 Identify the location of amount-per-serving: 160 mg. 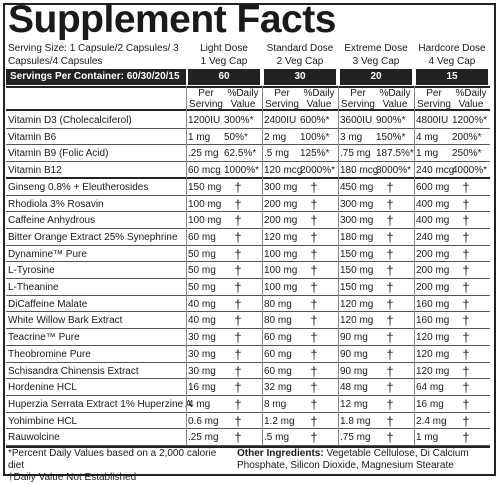
(433, 321).